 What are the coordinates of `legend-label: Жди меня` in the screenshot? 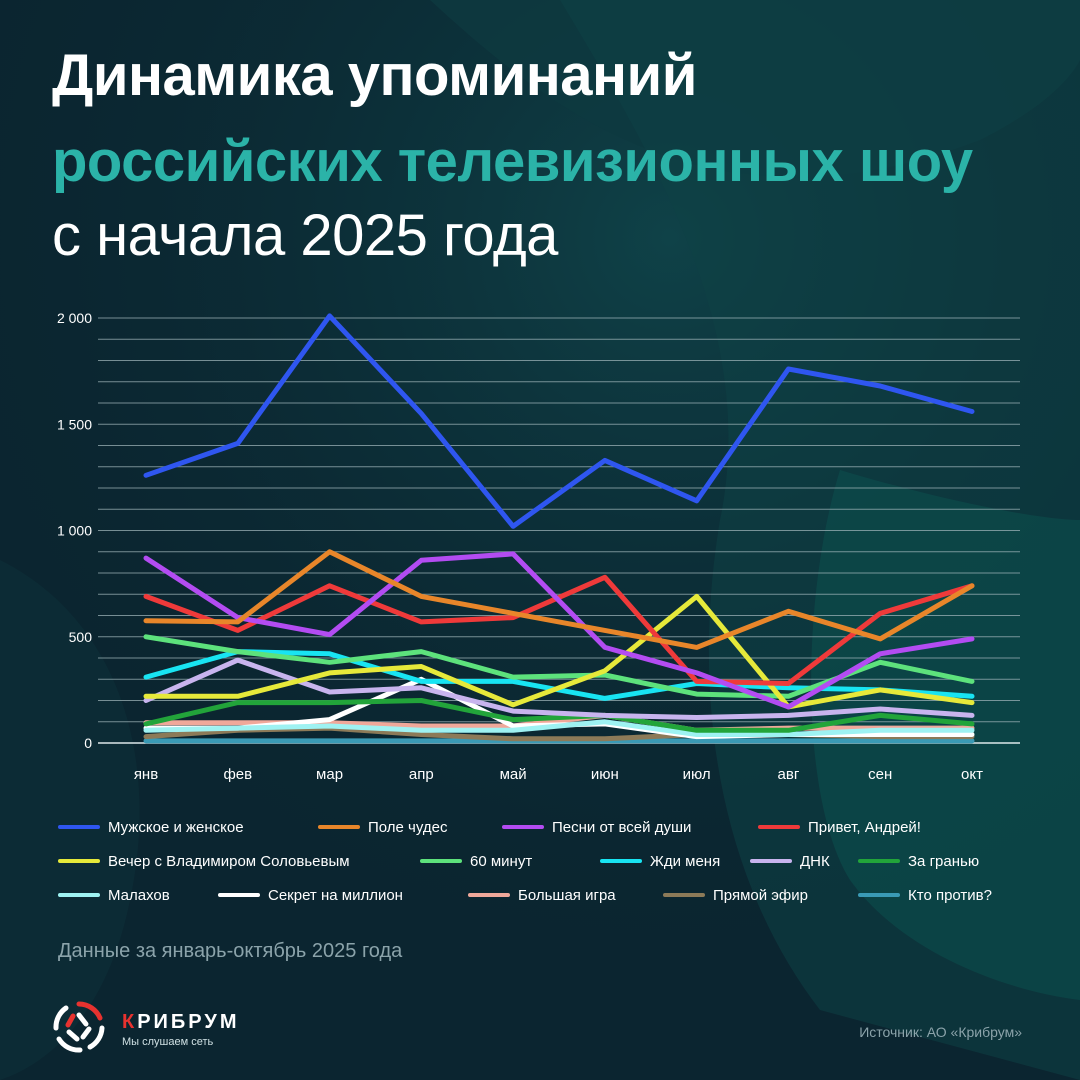 It's located at (685, 861).